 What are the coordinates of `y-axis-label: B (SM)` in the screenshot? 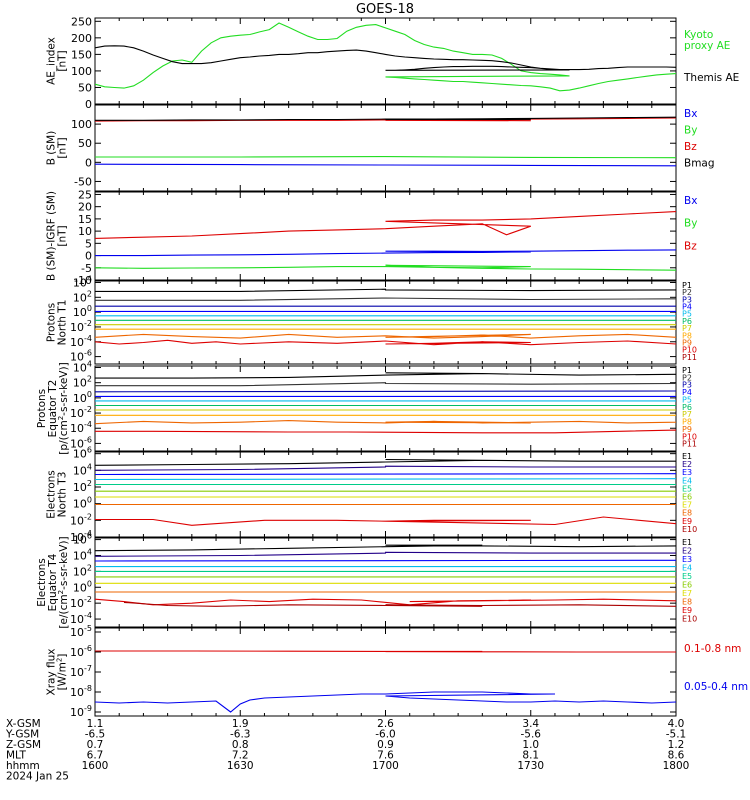 It's located at (52, 148).